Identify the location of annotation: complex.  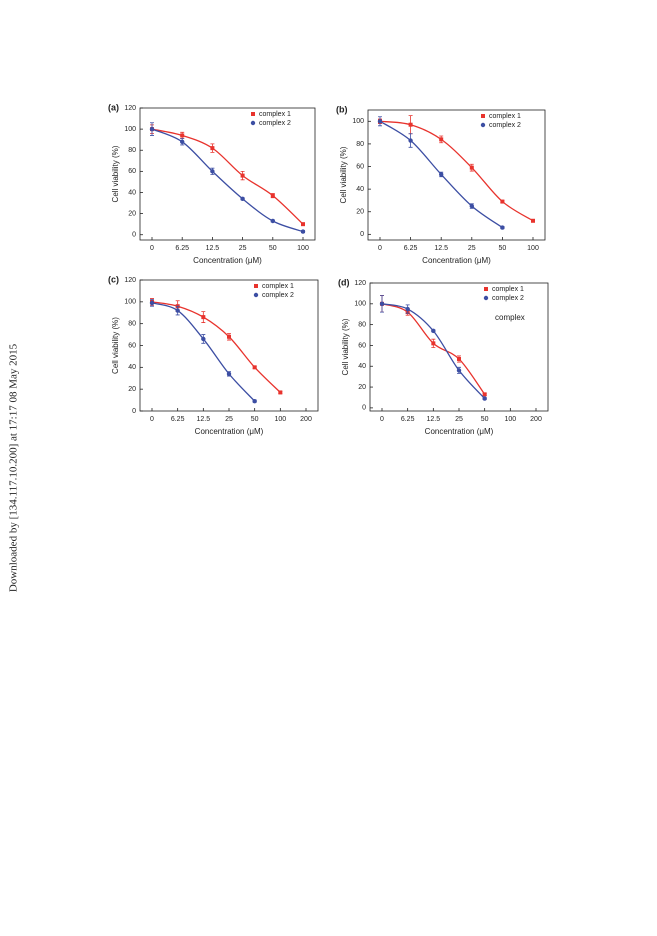
(510, 317).